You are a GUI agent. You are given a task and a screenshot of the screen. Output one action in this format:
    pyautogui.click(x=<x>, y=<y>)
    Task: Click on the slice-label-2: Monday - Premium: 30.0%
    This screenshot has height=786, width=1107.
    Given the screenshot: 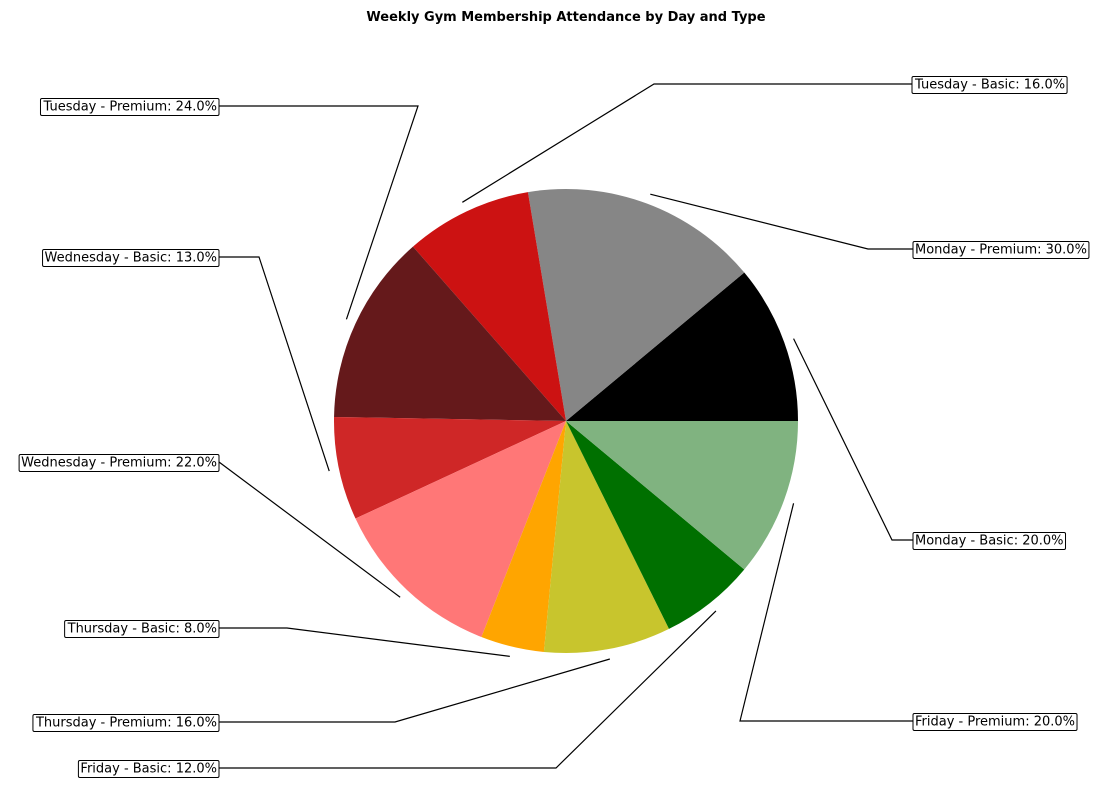 What is the action you would take?
    pyautogui.click(x=1001, y=250)
    